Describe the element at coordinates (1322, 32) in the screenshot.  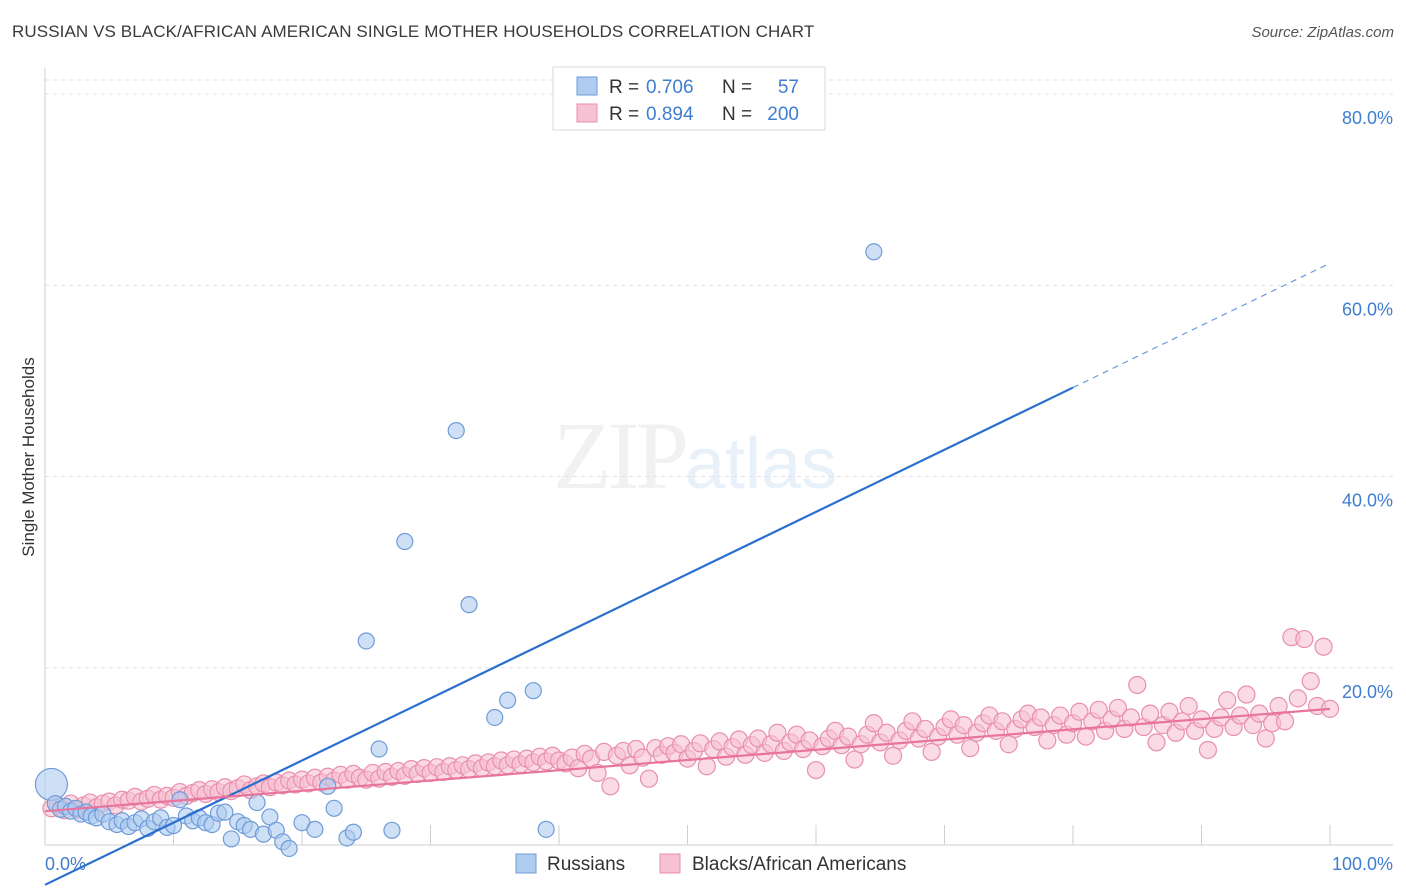
I see `source-label: Source: ZipAtlas.com` at that location.